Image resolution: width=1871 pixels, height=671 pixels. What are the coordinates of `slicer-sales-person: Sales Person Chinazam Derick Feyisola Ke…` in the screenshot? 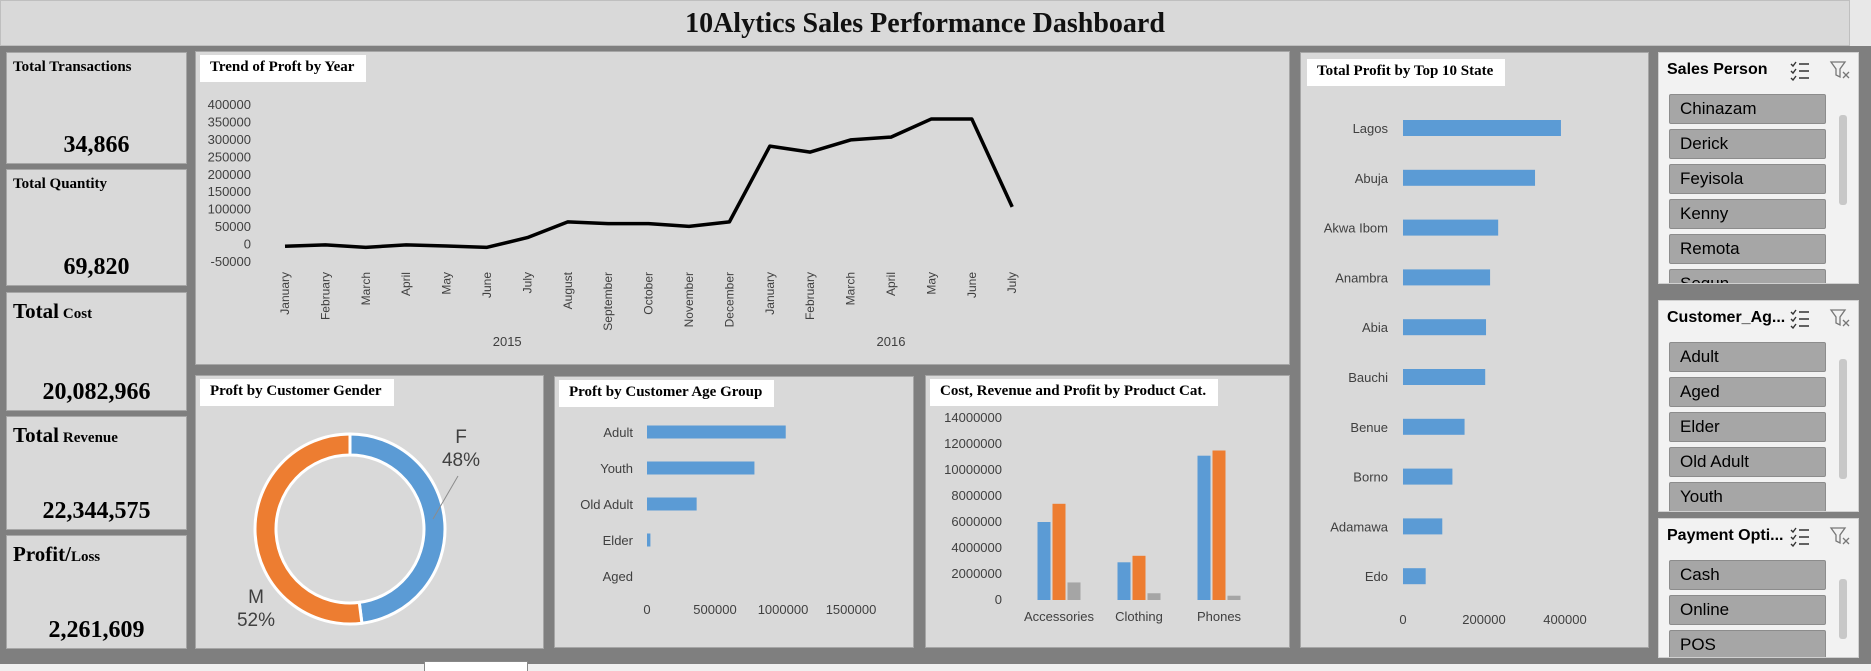 It's located at (1758, 168).